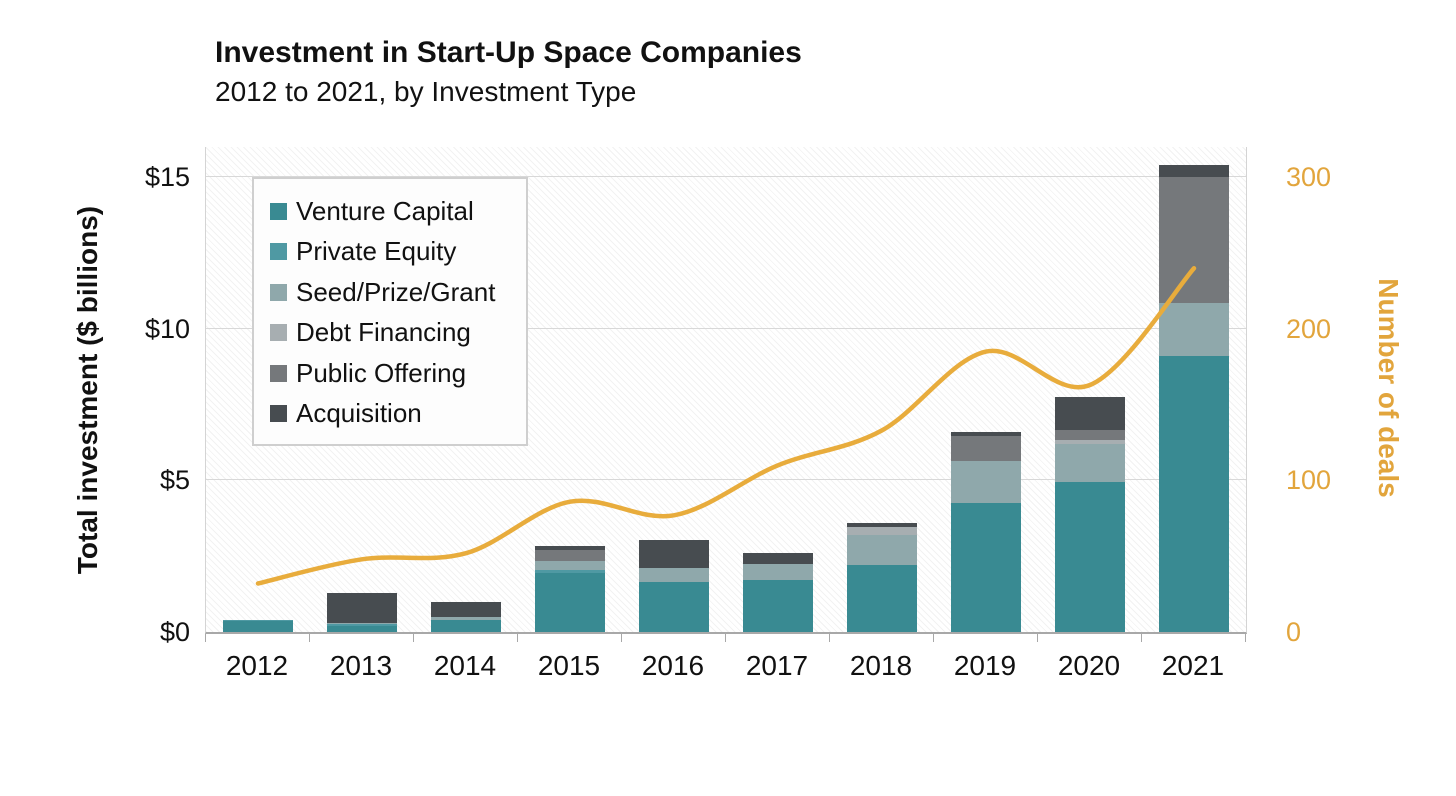  I want to click on legend-item: Private Equity, so click(398, 252).